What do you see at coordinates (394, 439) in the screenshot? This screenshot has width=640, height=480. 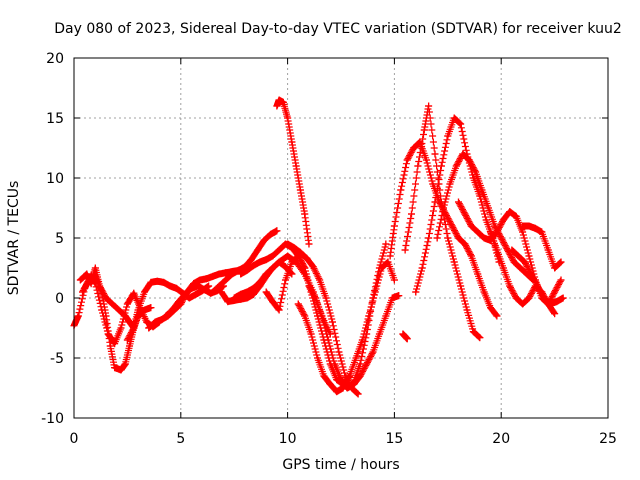 I see `x-tick-label: 15` at bounding box center [394, 439].